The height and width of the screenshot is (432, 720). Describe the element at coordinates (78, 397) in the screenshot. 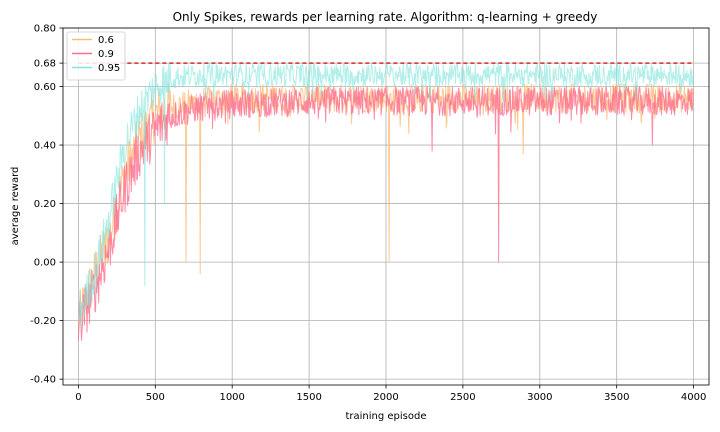

I see `x-tick-label: 0` at that location.